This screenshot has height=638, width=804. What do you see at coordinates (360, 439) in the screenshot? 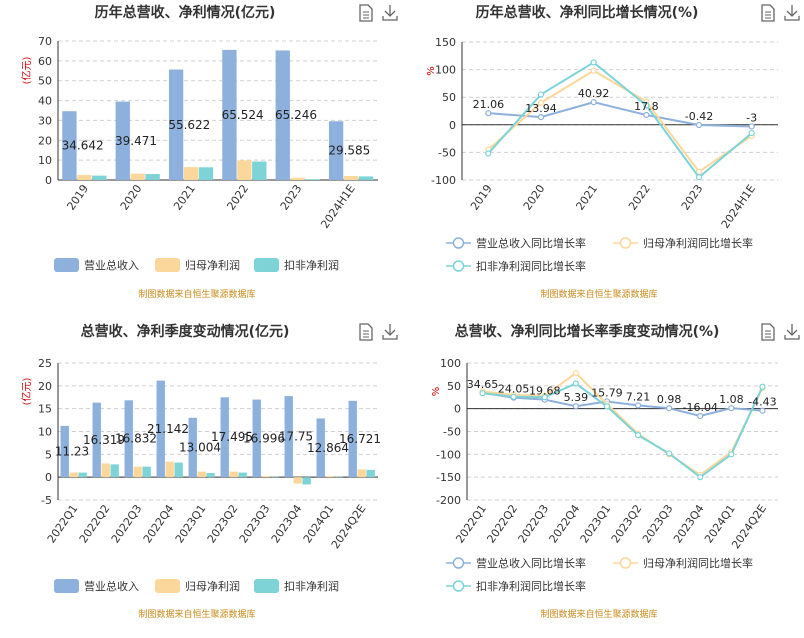
I see `data-label: 16.721` at bounding box center [360, 439].